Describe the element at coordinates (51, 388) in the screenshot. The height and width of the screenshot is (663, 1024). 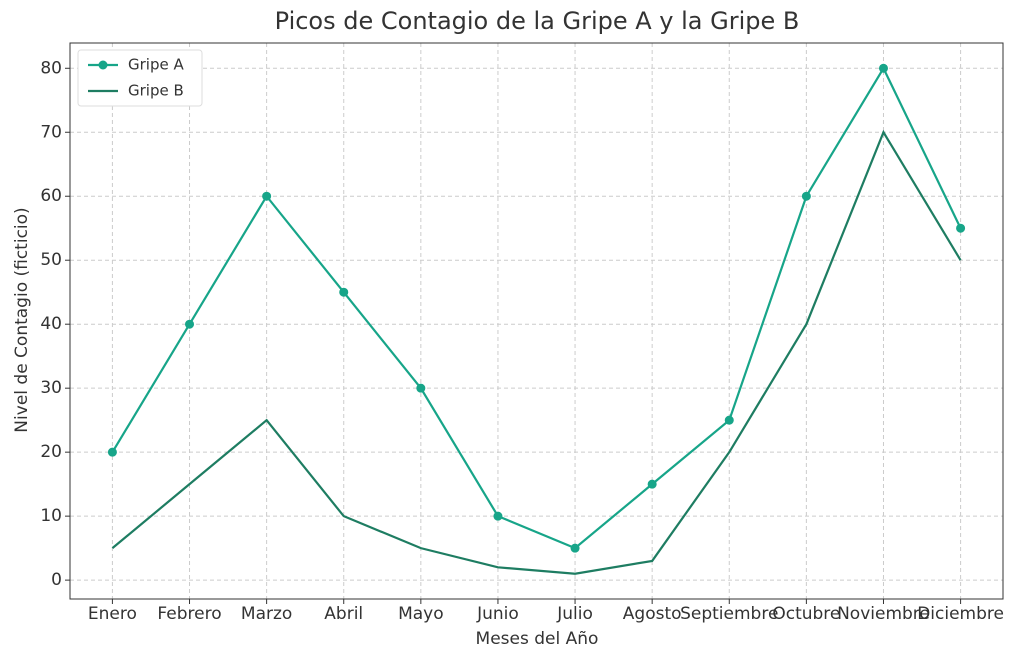
I see `y-tick-label: 30` at that location.